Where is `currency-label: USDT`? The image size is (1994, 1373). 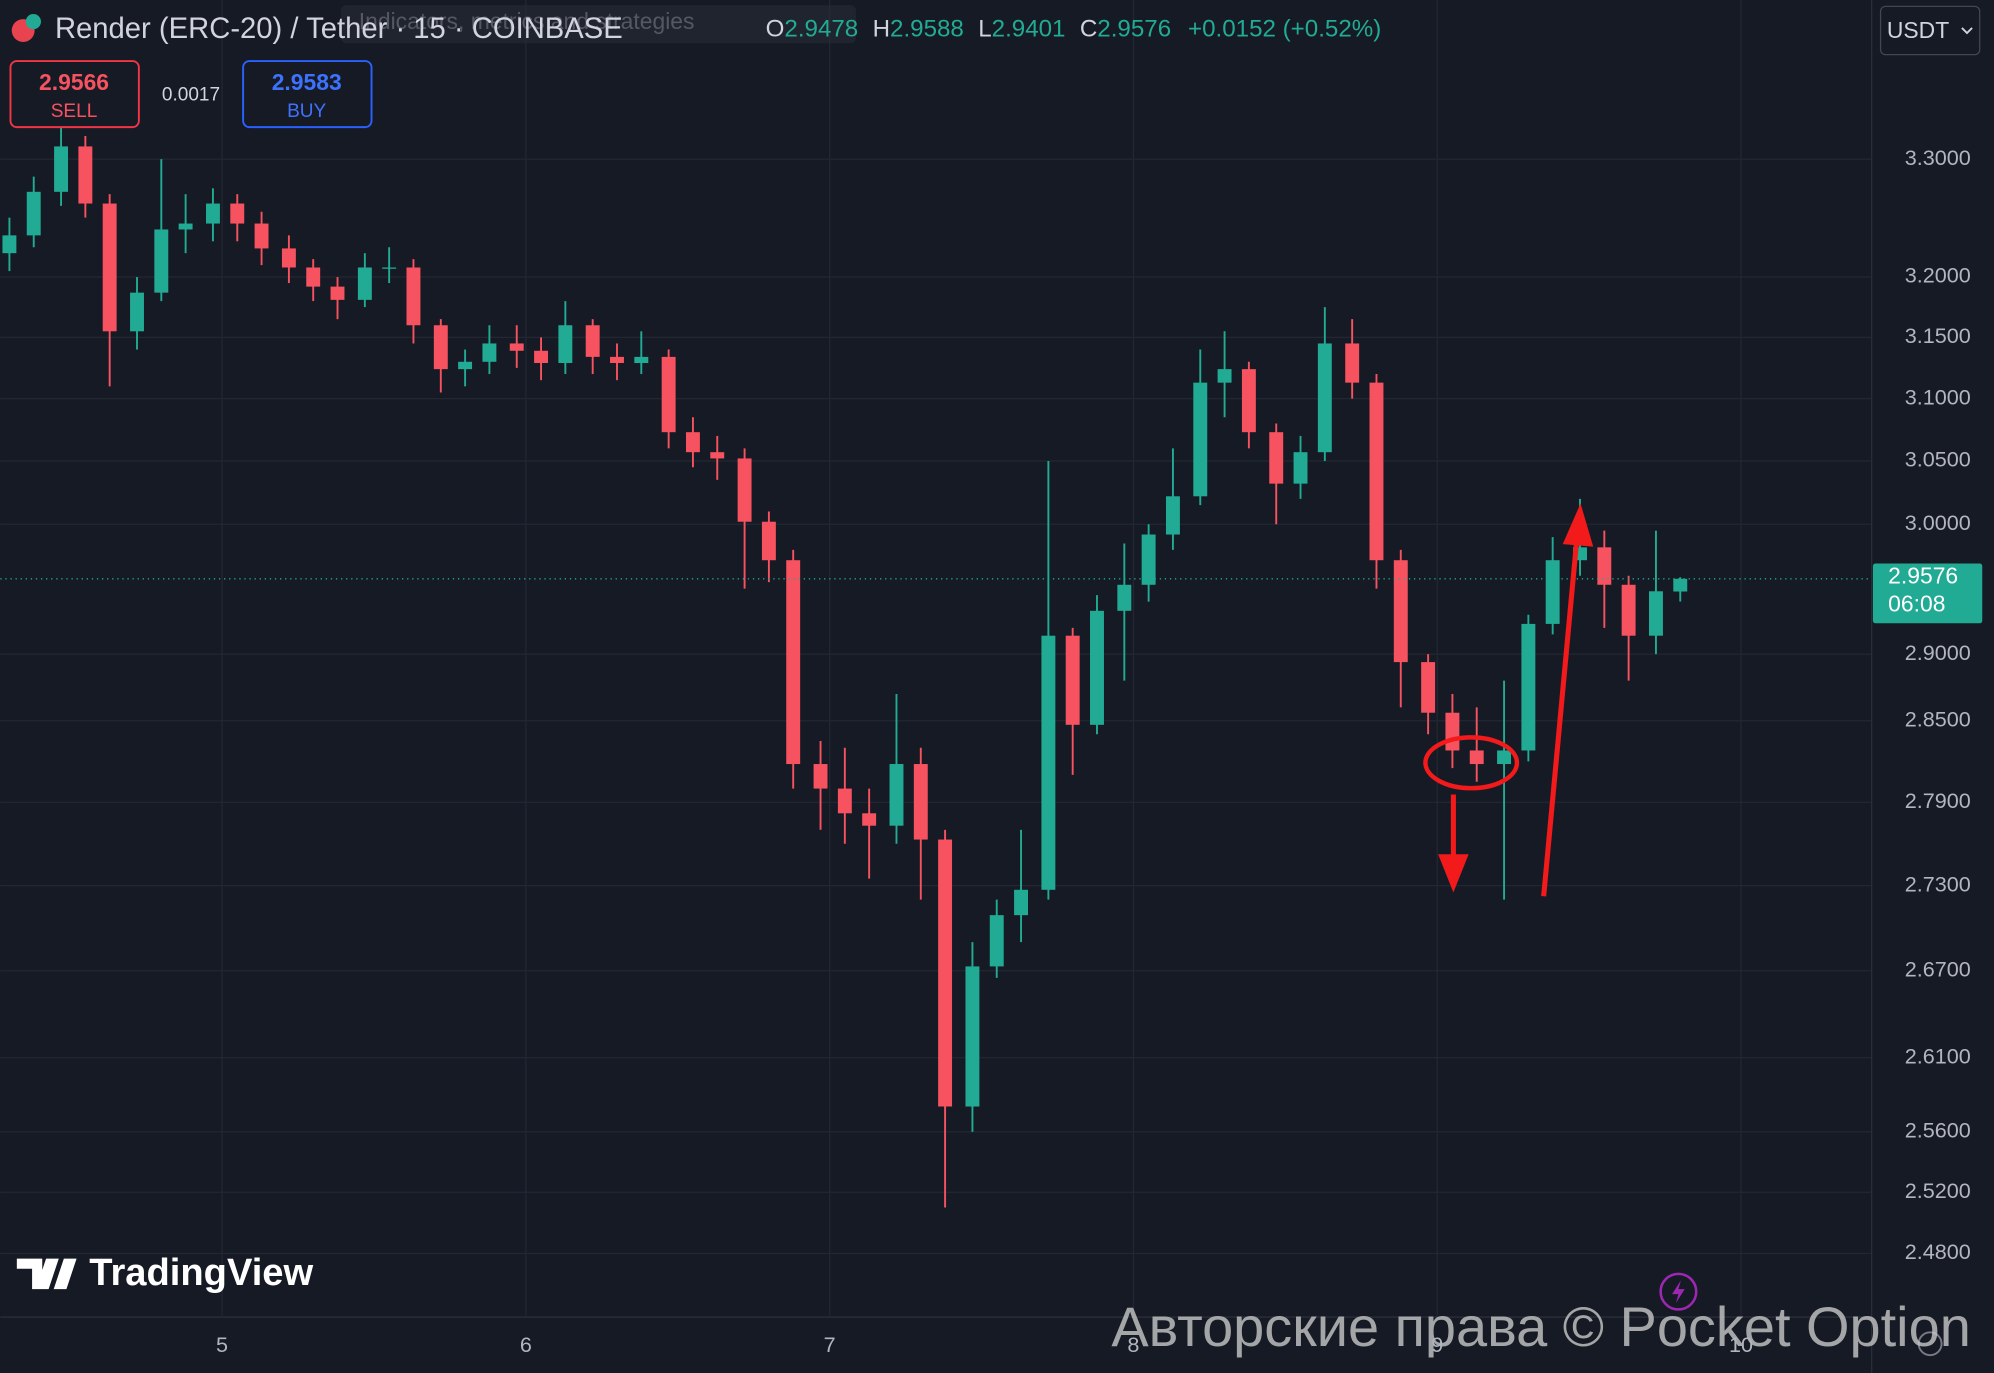 currency-label: USDT is located at coordinates (1918, 30).